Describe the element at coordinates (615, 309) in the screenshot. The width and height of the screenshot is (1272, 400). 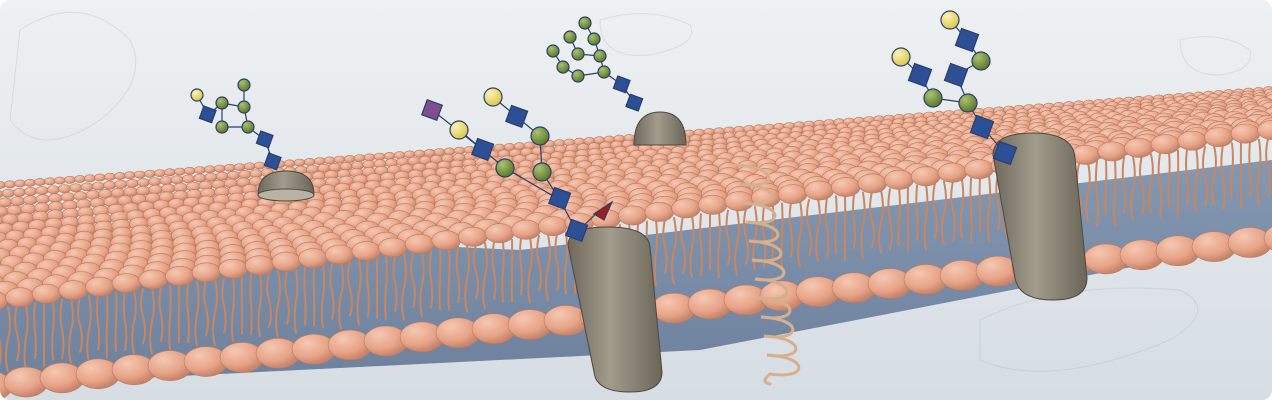
I see `transmembrane-protein-center` at that location.